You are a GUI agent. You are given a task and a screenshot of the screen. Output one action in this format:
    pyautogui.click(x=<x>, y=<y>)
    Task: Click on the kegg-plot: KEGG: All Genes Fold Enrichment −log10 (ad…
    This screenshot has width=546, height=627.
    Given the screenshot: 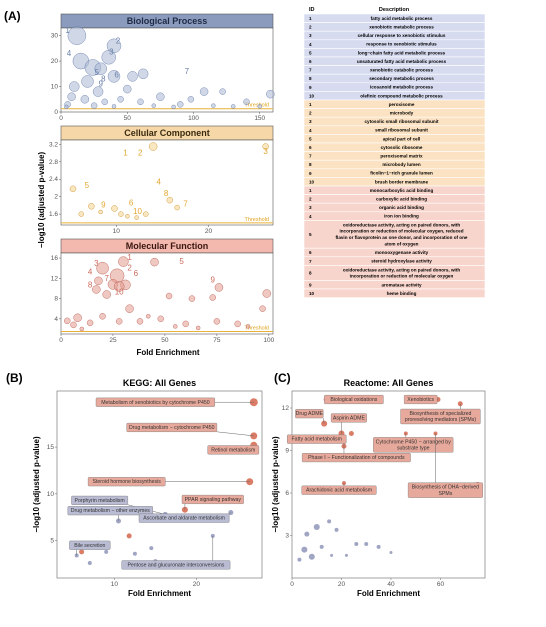 What is the action you would take?
    pyautogui.click(x=147, y=488)
    